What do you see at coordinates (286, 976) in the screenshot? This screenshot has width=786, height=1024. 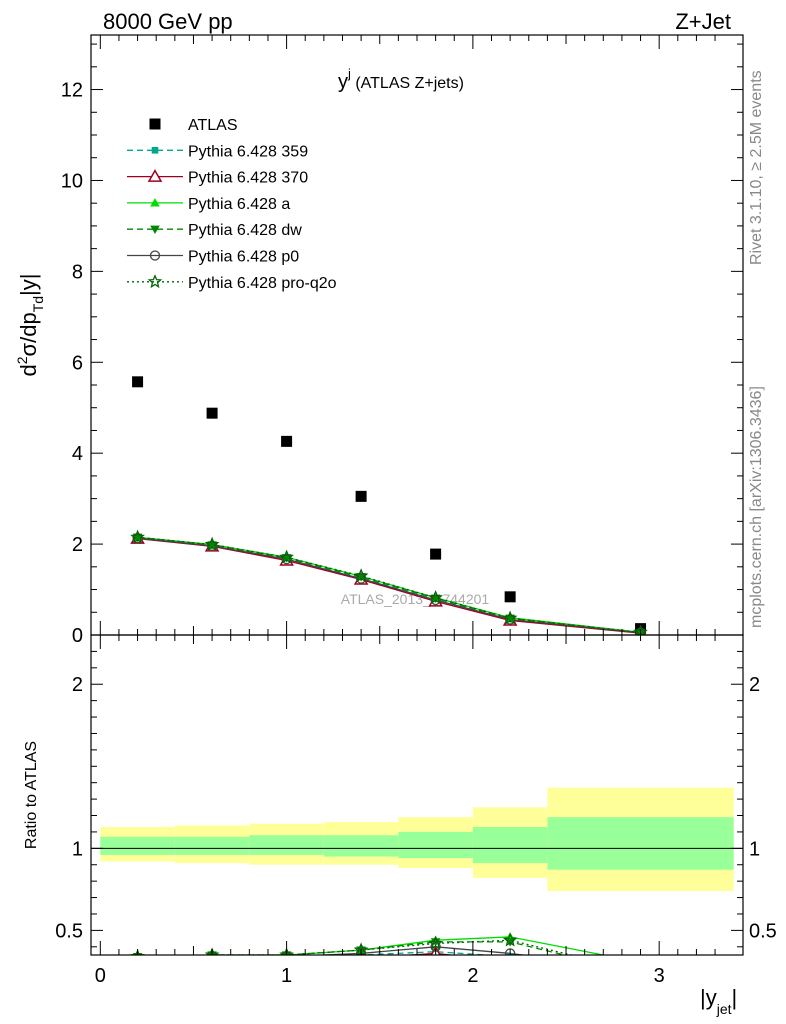 I see `x-tick-label: 1` at bounding box center [286, 976].